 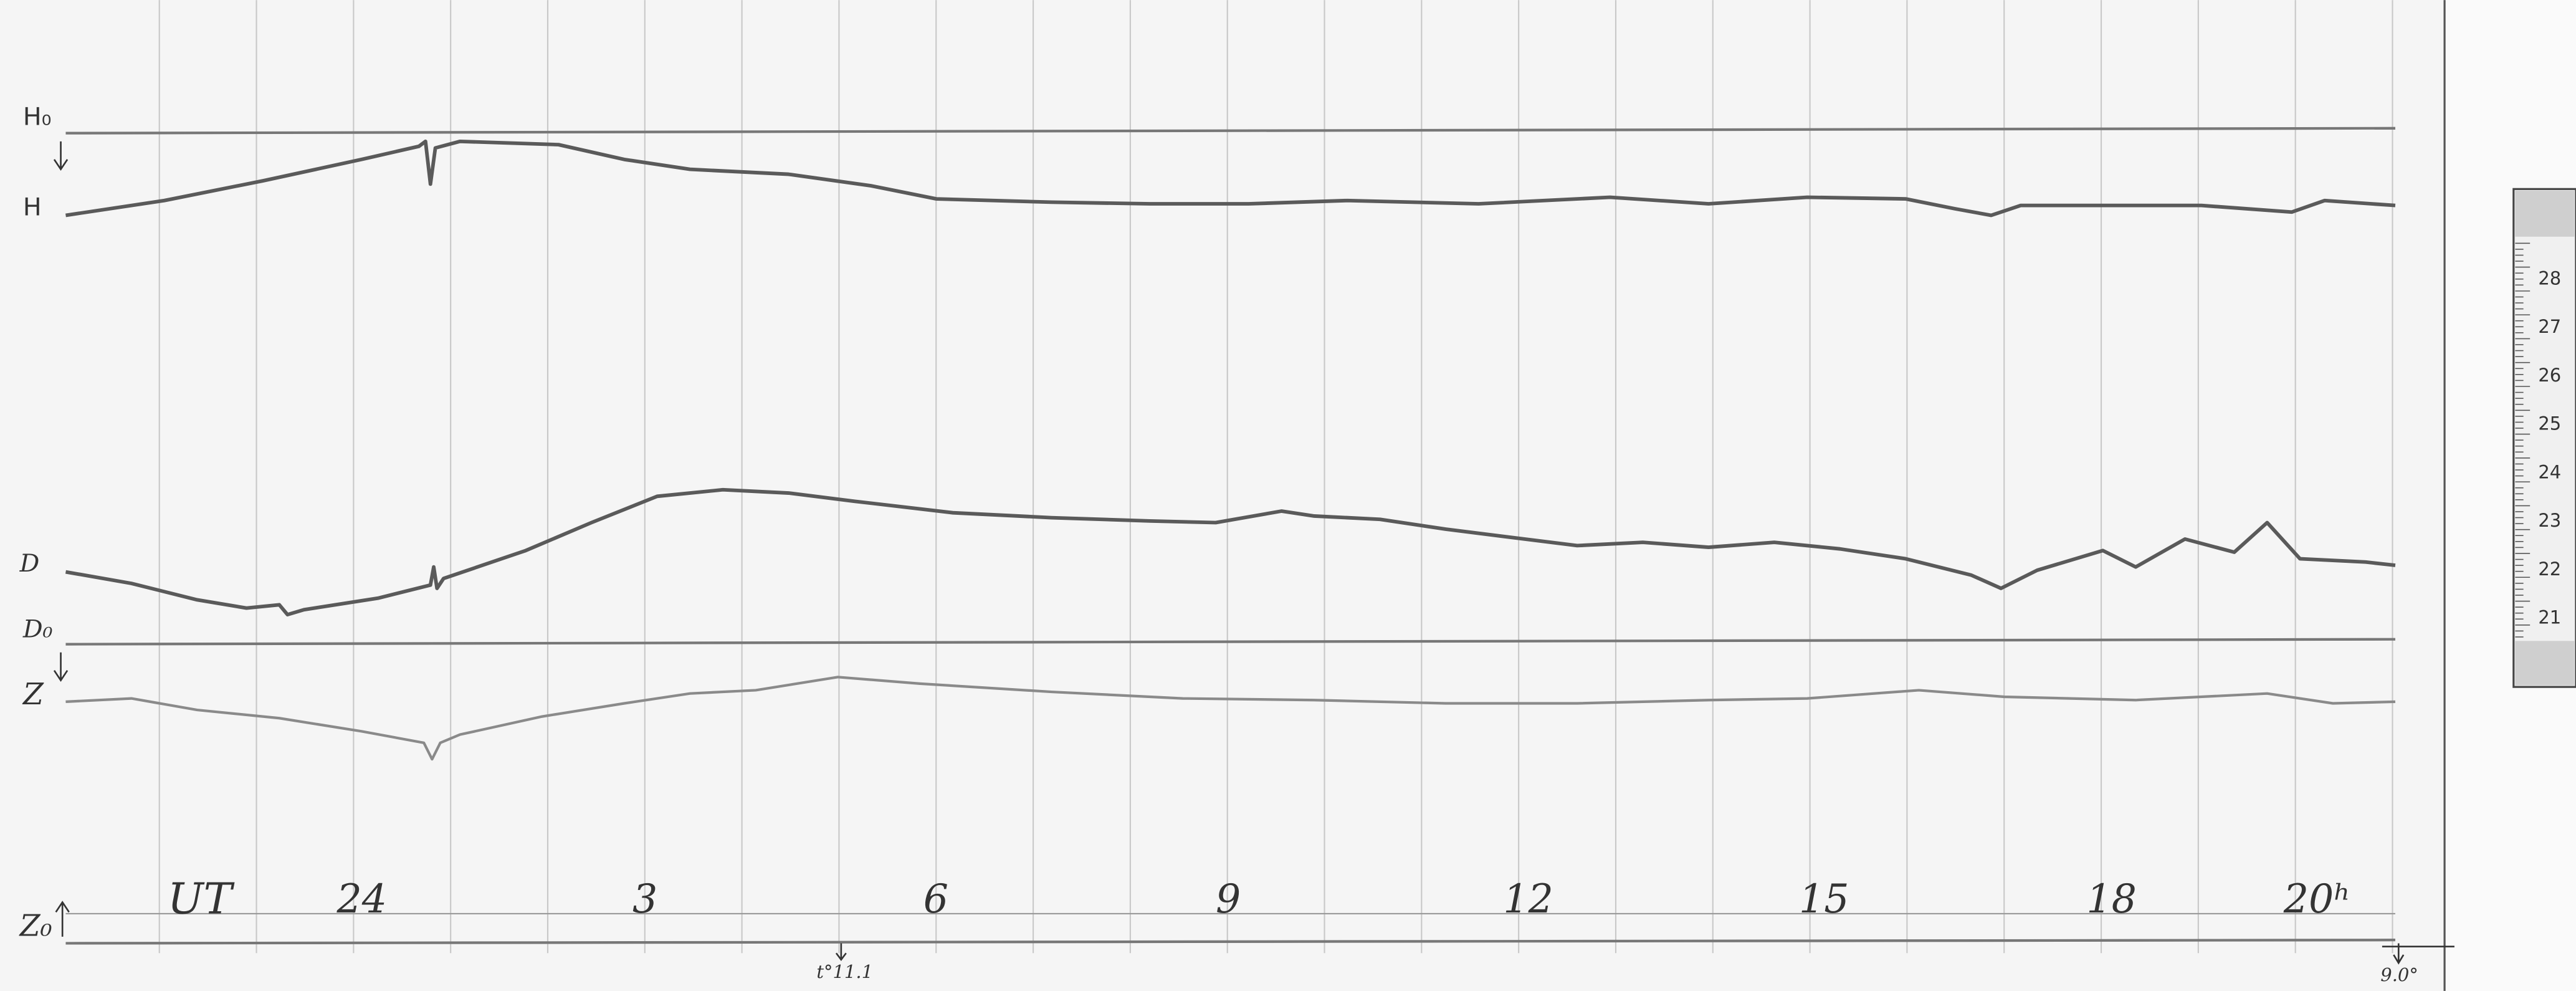 What do you see at coordinates (644, 899) in the screenshot?
I see `hour-label: 3` at bounding box center [644, 899].